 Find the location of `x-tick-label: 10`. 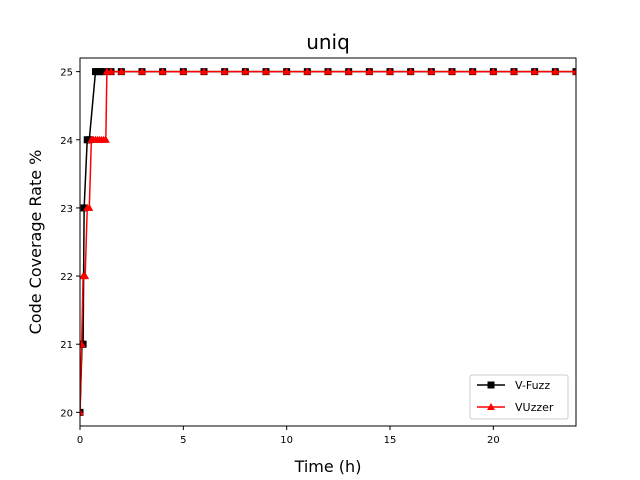

x-tick-label: 10 is located at coordinates (286, 440).